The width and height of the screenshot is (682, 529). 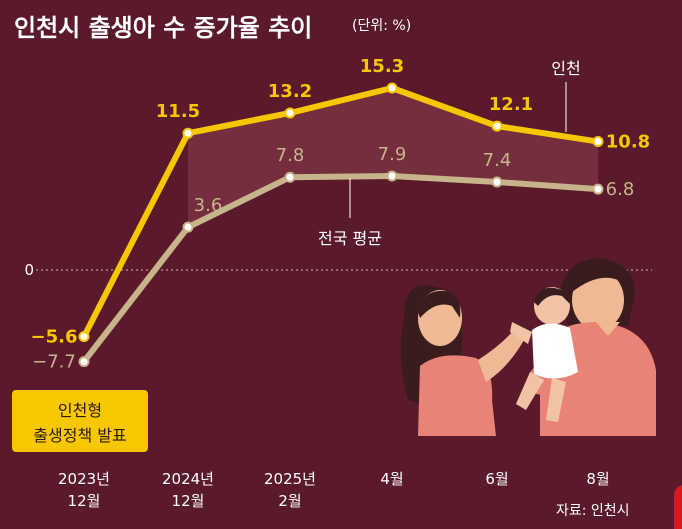 What do you see at coordinates (678, 507) in the screenshot?
I see `corner-tab` at bounding box center [678, 507].